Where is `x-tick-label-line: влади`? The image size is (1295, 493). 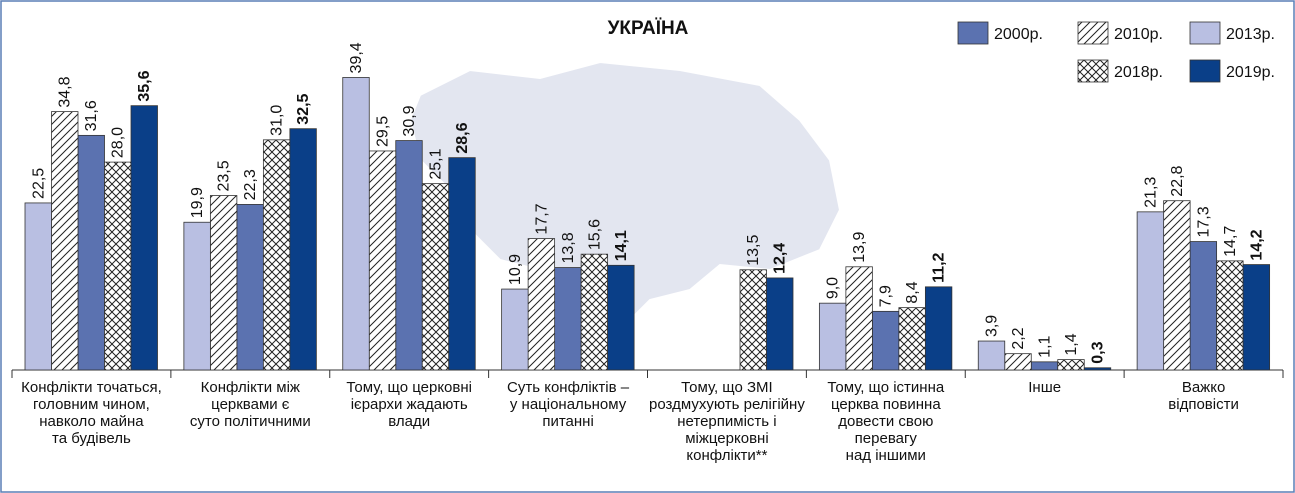 x-tick-label-line: влади is located at coordinates (409, 421).